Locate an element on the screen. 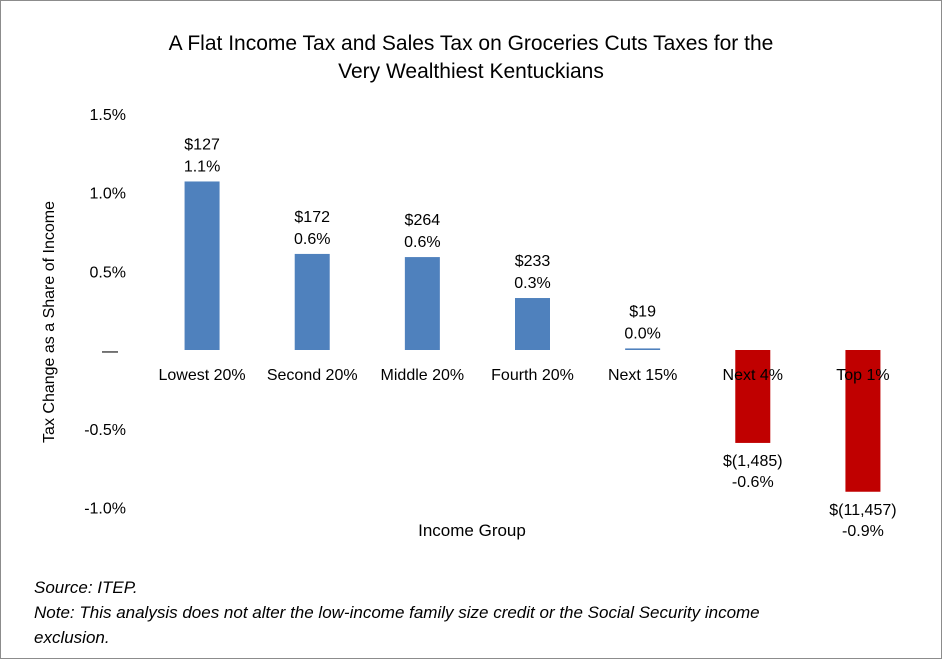 The image size is (942, 659). data-label: $(11,457) is located at coordinates (862, 510).